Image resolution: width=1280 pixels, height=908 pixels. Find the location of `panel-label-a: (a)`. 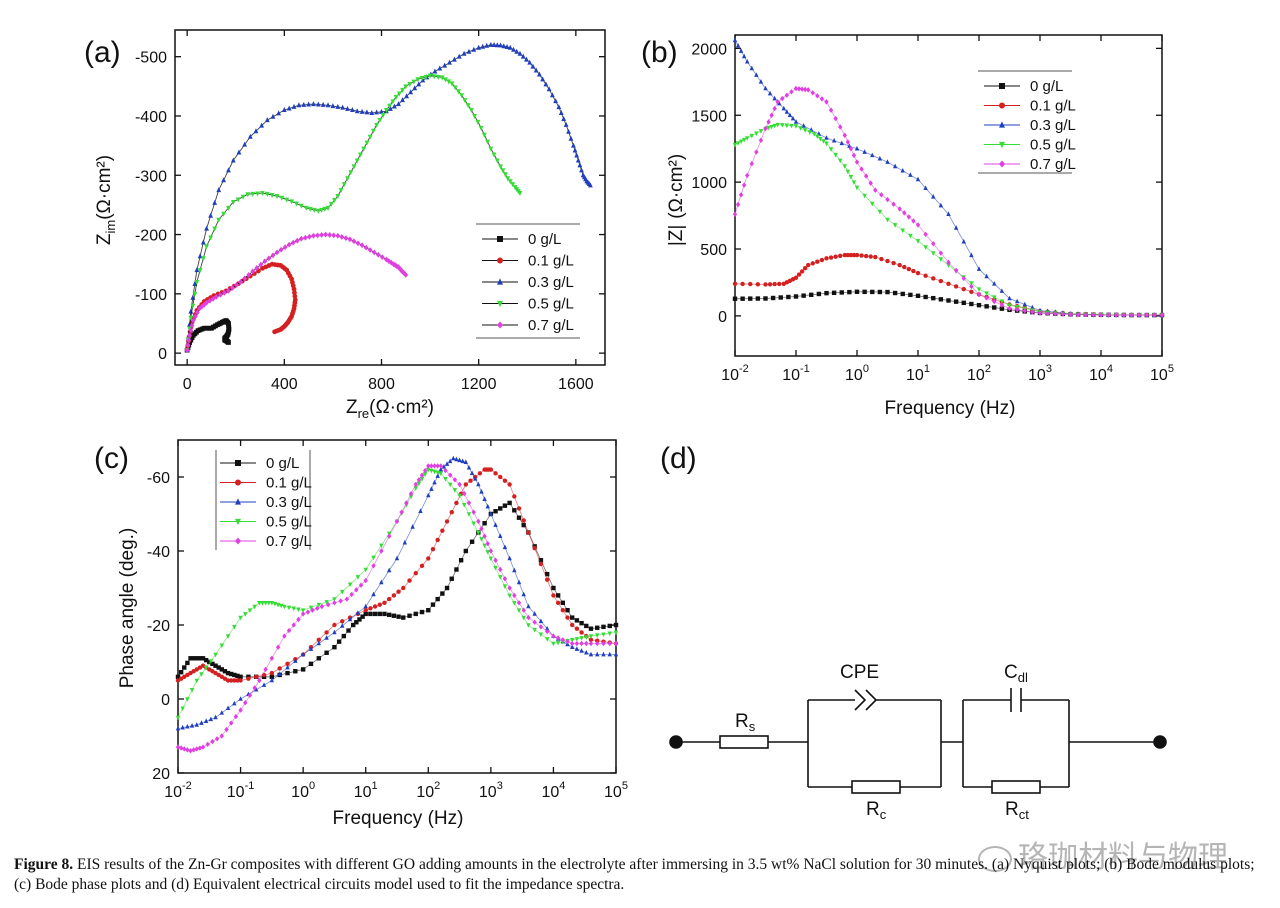

panel-label-a: (a) is located at coordinates (102, 52).